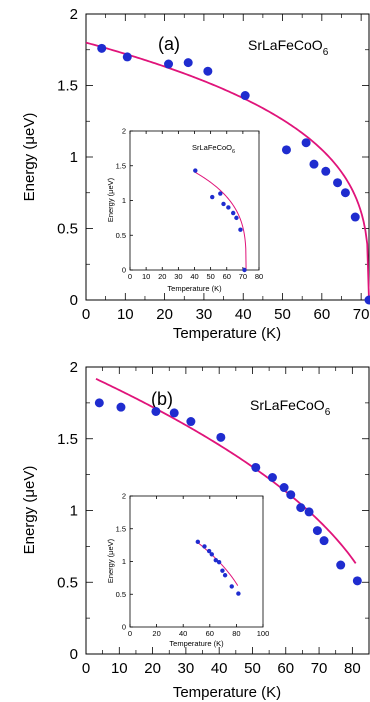 This screenshot has height=702, width=370. Describe the element at coordinates (110, 560) in the screenshot. I see `inset-b-ylabel: Energy (μeV)` at that location.